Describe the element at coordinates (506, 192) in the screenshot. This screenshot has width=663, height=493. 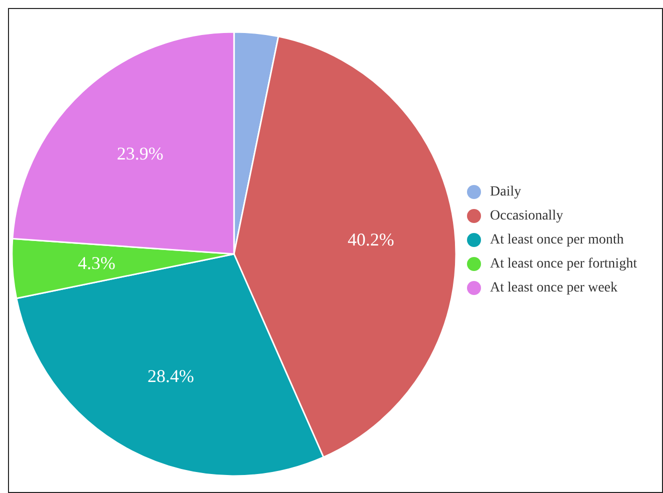
I see `legend-label: Daily` at that location.